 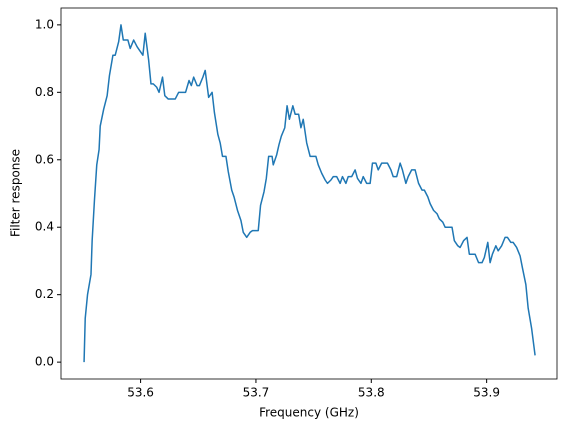 What do you see at coordinates (44, 227) in the screenshot?
I see `y-tick-label: 0.4` at bounding box center [44, 227].